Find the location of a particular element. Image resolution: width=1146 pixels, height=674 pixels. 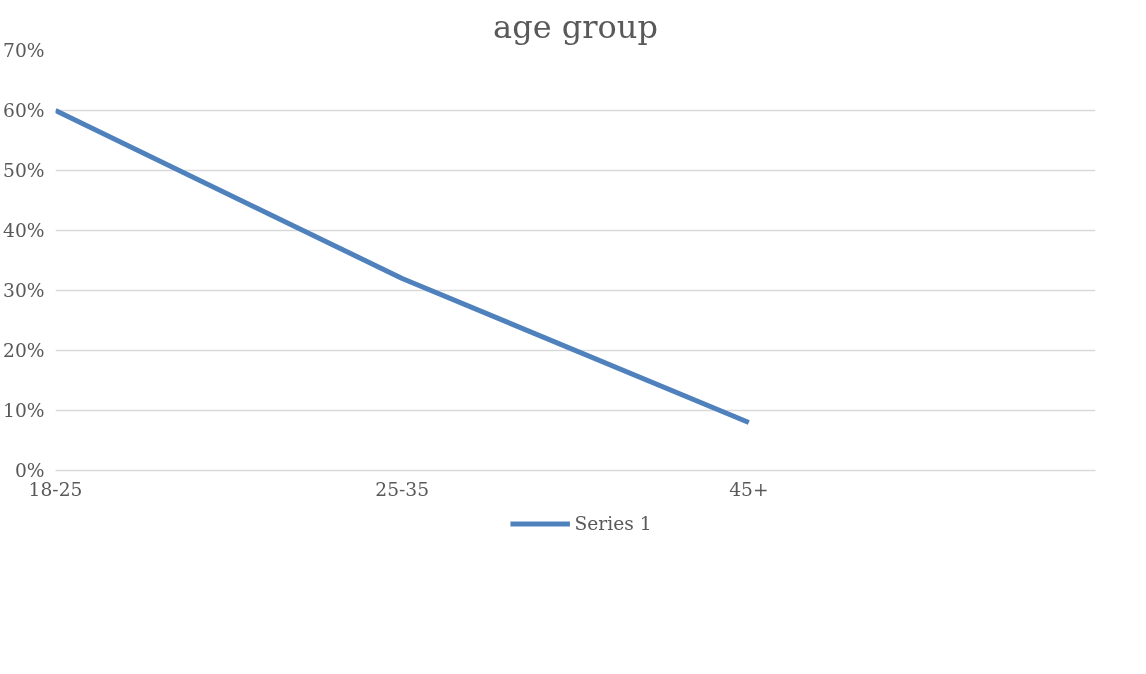

y-tick-label: 10% is located at coordinates (24, 410).